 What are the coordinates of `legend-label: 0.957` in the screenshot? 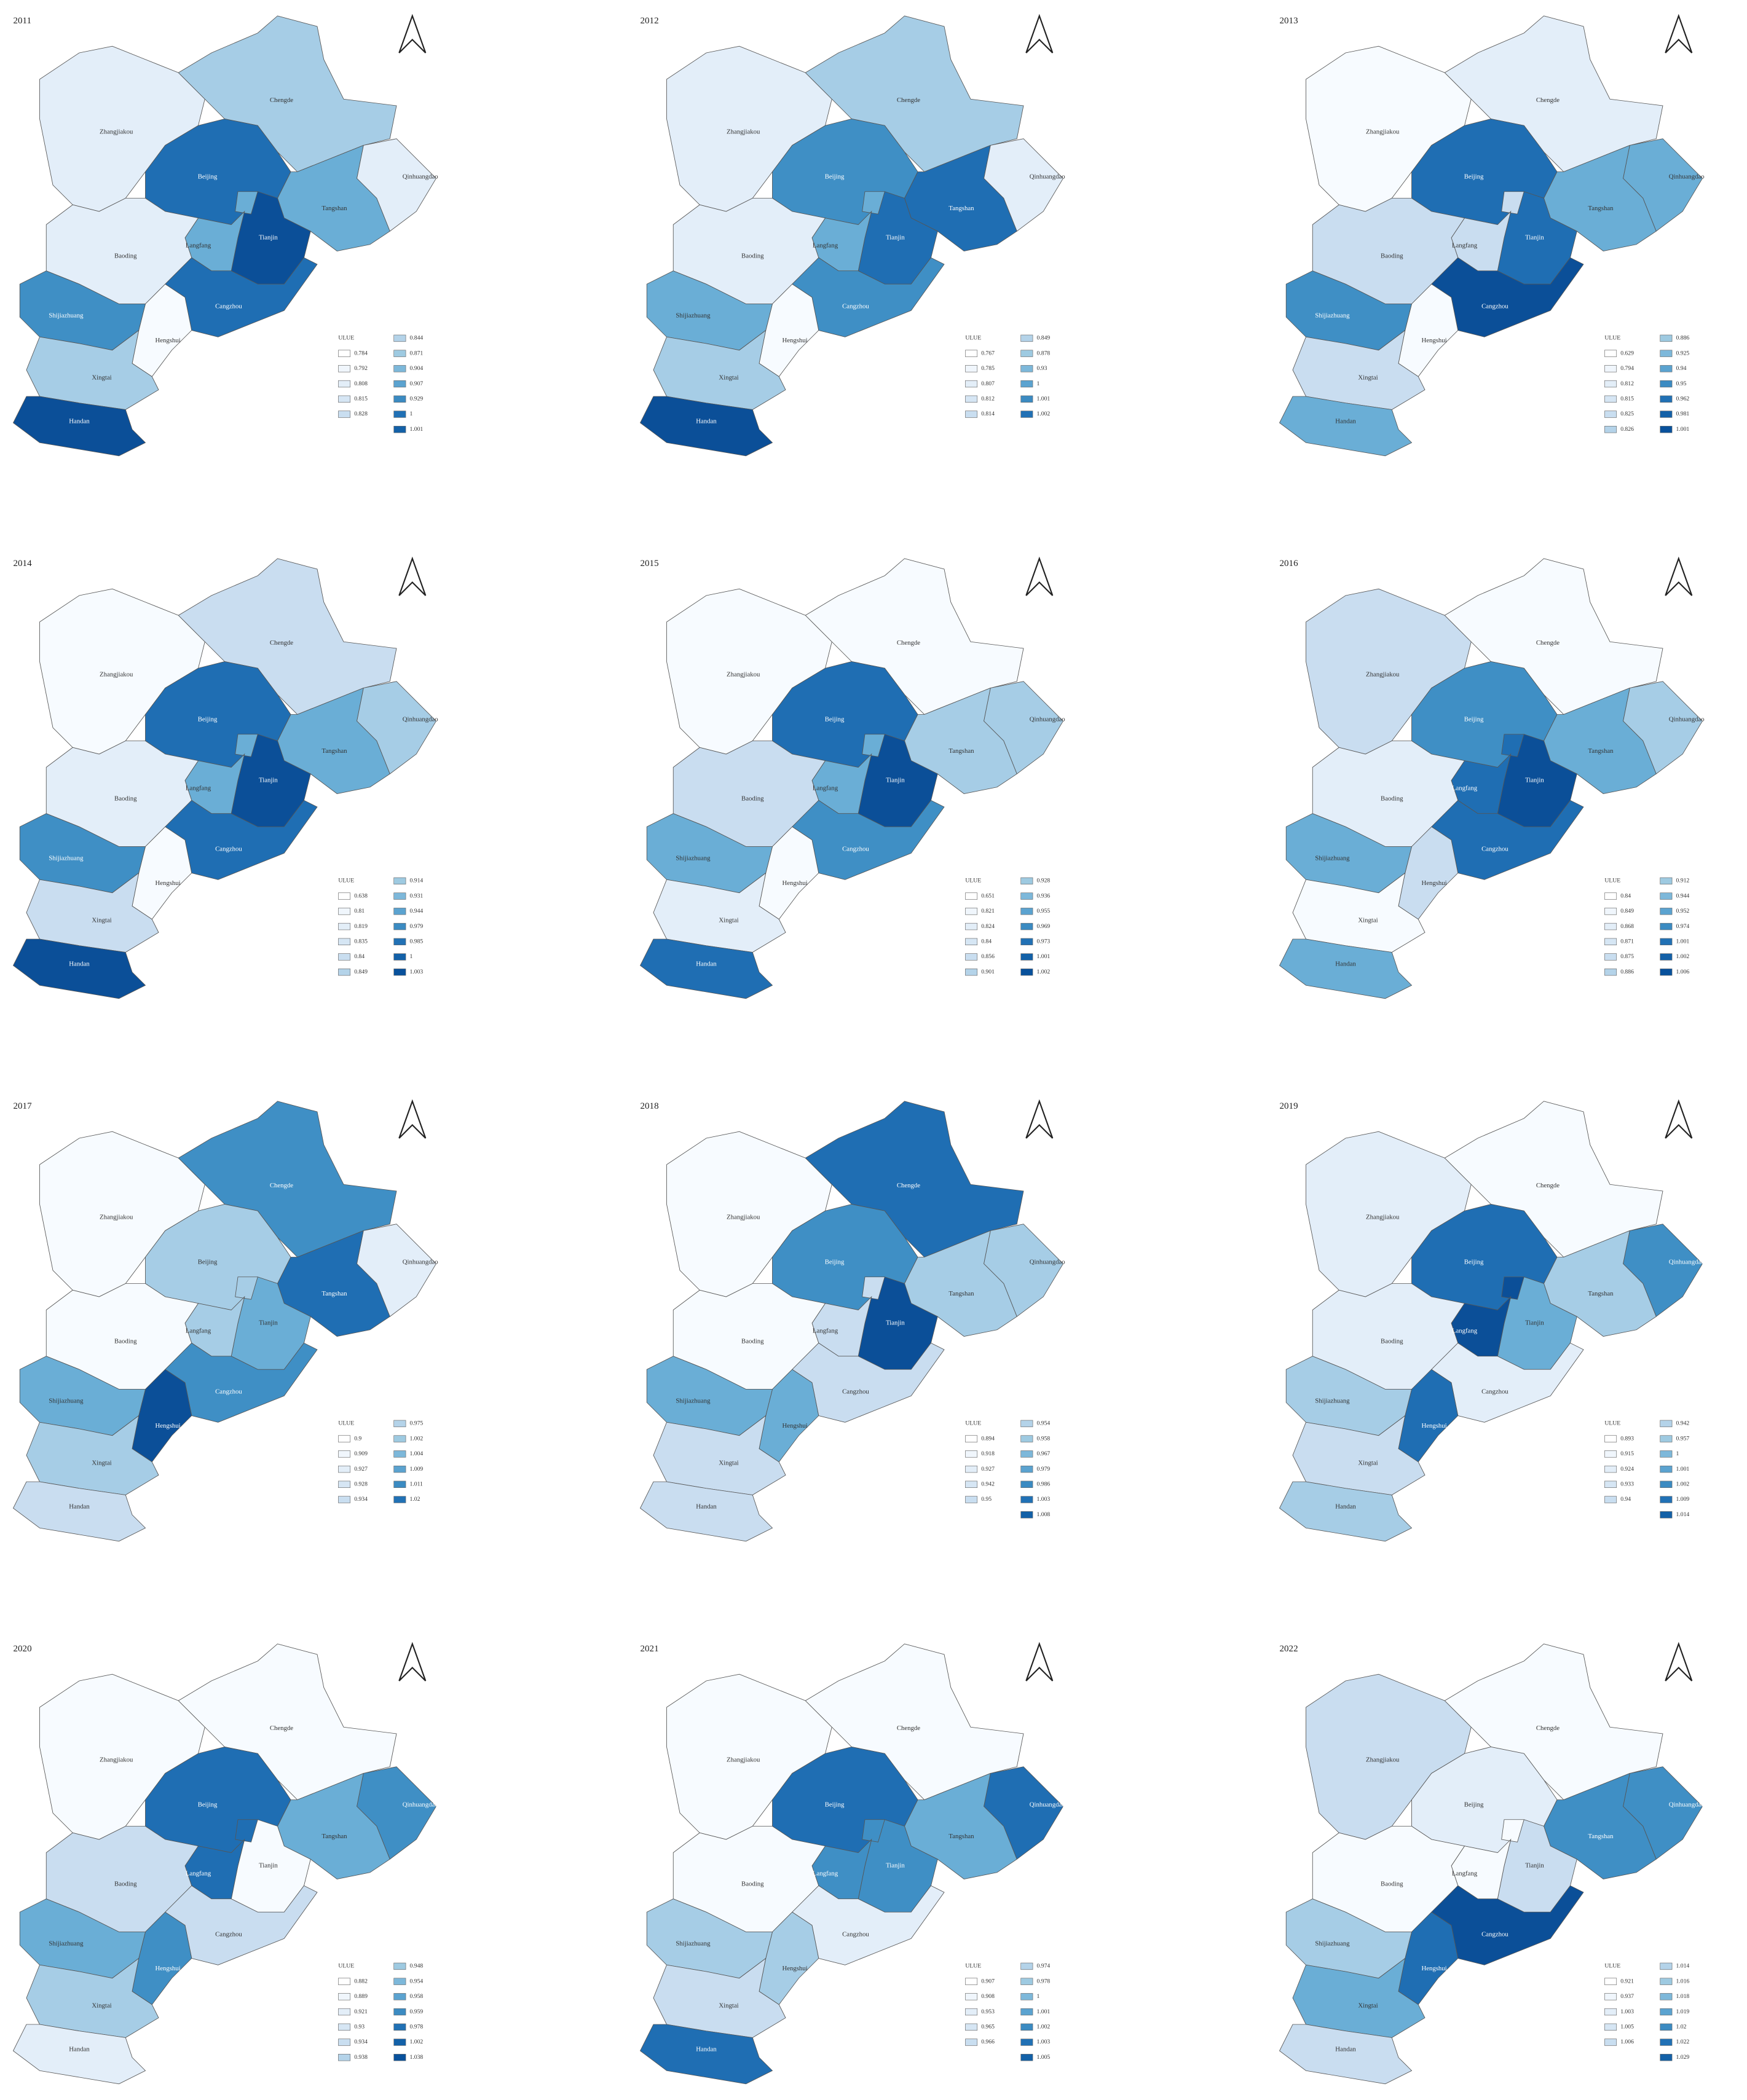 It's located at (1683, 1438).